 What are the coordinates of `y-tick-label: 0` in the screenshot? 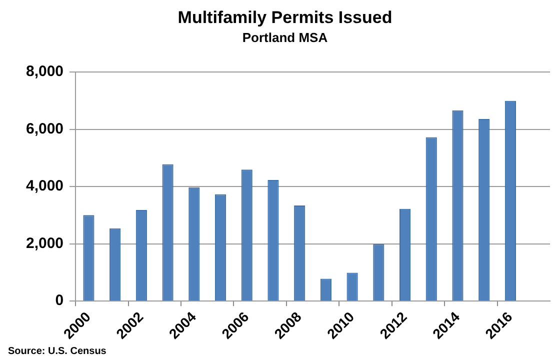 It's located at (59, 301).